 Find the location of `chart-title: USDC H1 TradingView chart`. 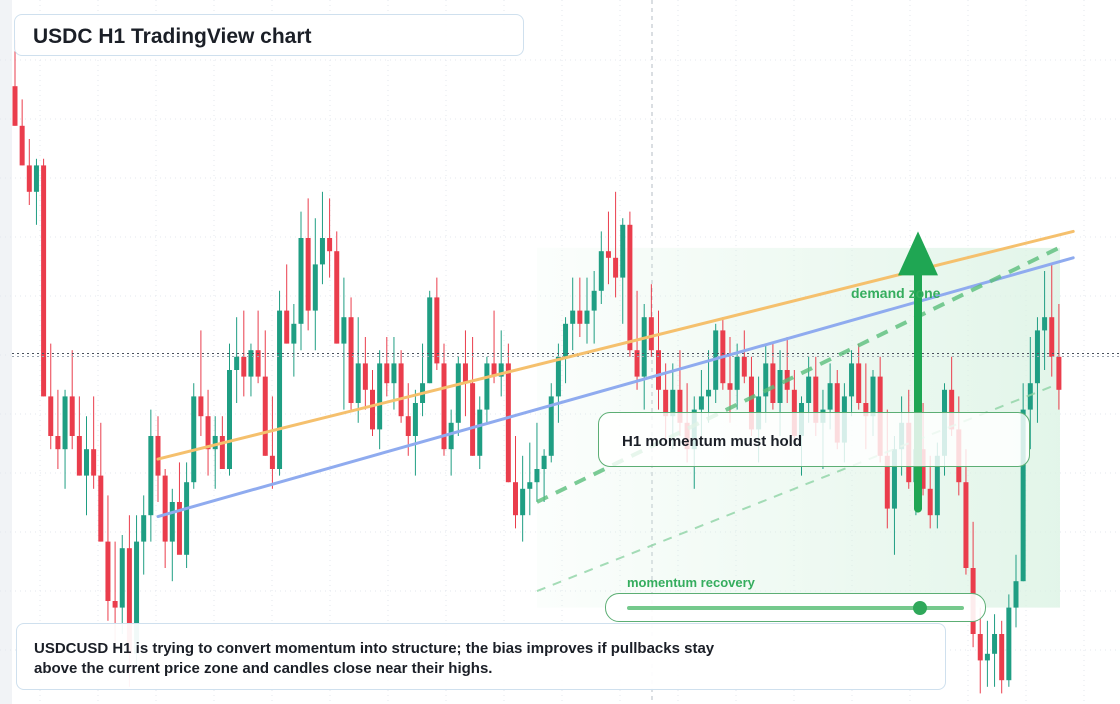

chart-title: USDC H1 TradingView chart is located at coordinates (172, 36).